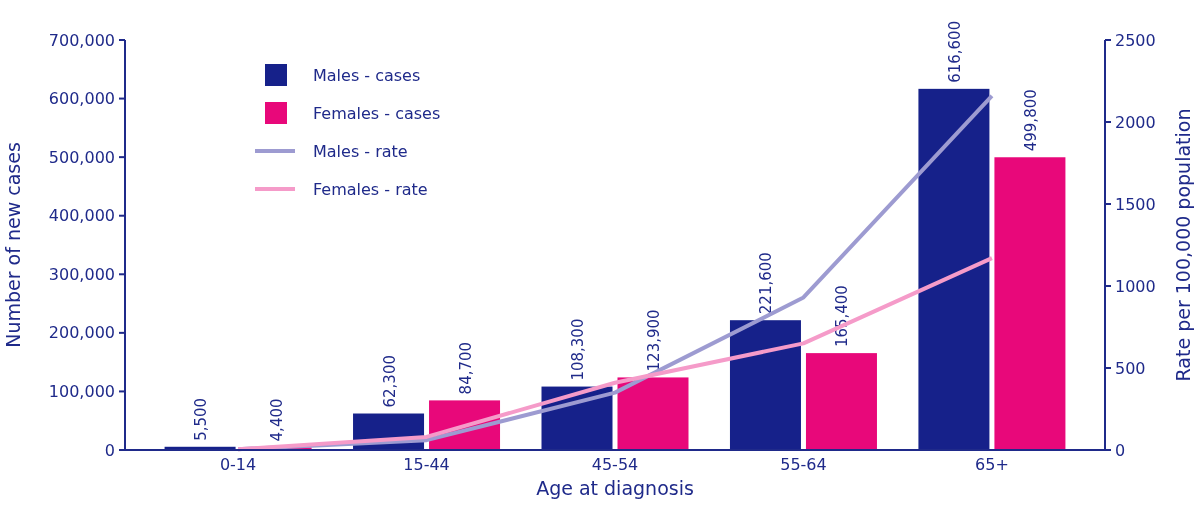 The width and height of the screenshot is (1202, 508). Describe the element at coordinates (766, 283) in the screenshot. I see `data-label: 221,600` at that location.